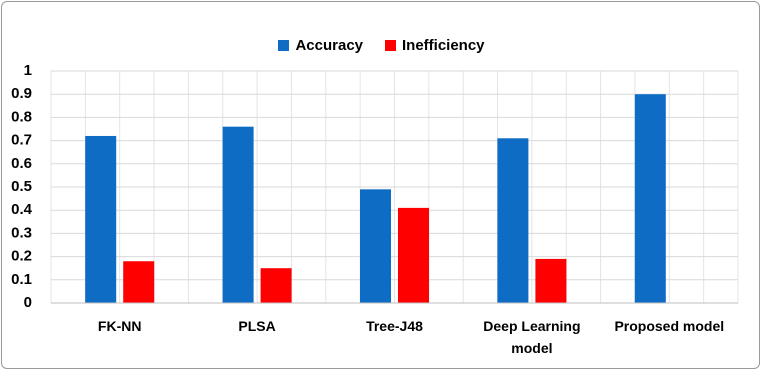 Image resolution: width=763 pixels, height=372 pixels. I want to click on y-tick-label: 0.6, so click(21, 163).